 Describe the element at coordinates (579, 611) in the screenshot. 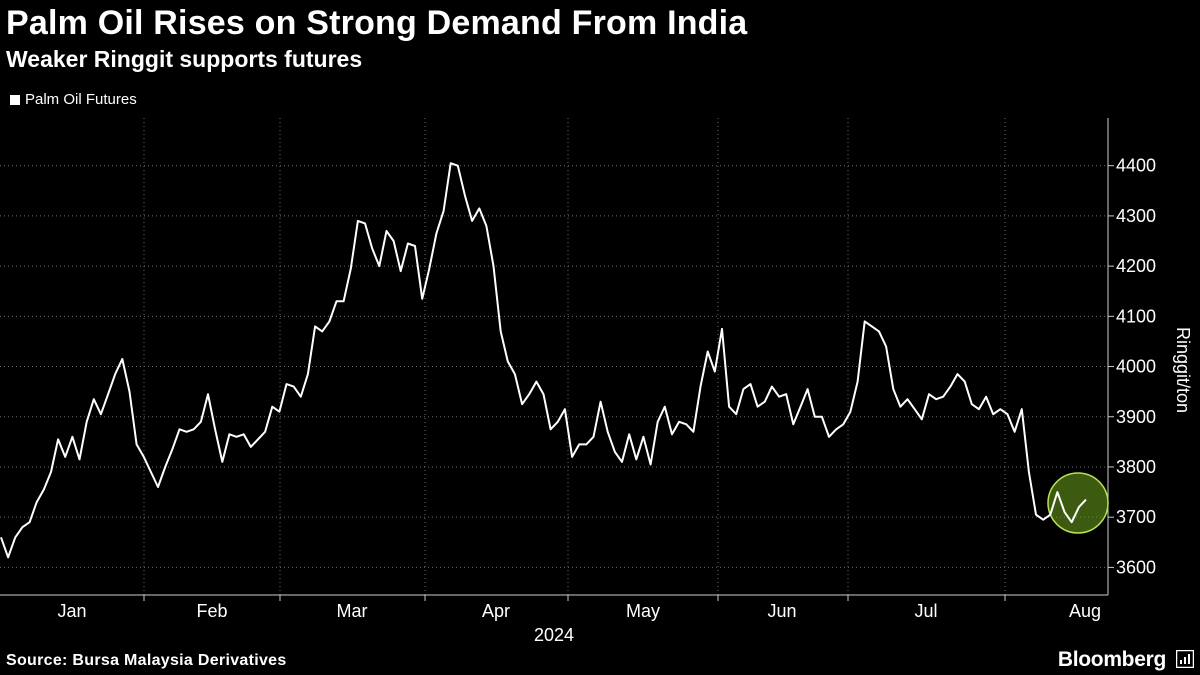

I see `x-tick-labels: Jan Feb Mar Apr May Jun Jul Aug` at that location.